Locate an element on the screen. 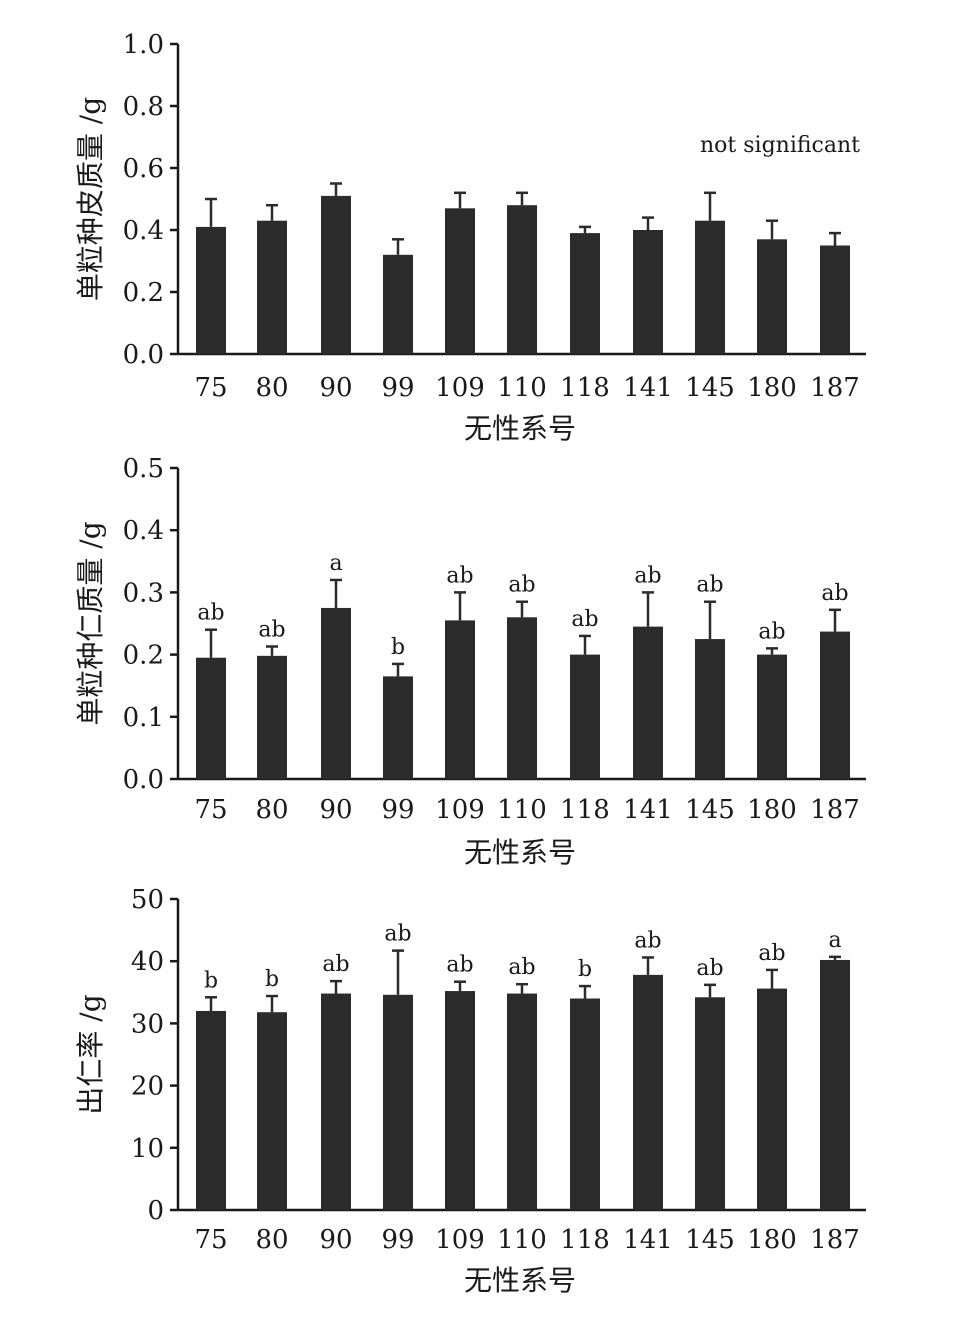 The height and width of the screenshot is (1333, 954). y-tick-label: 40 is located at coordinates (147, 962).